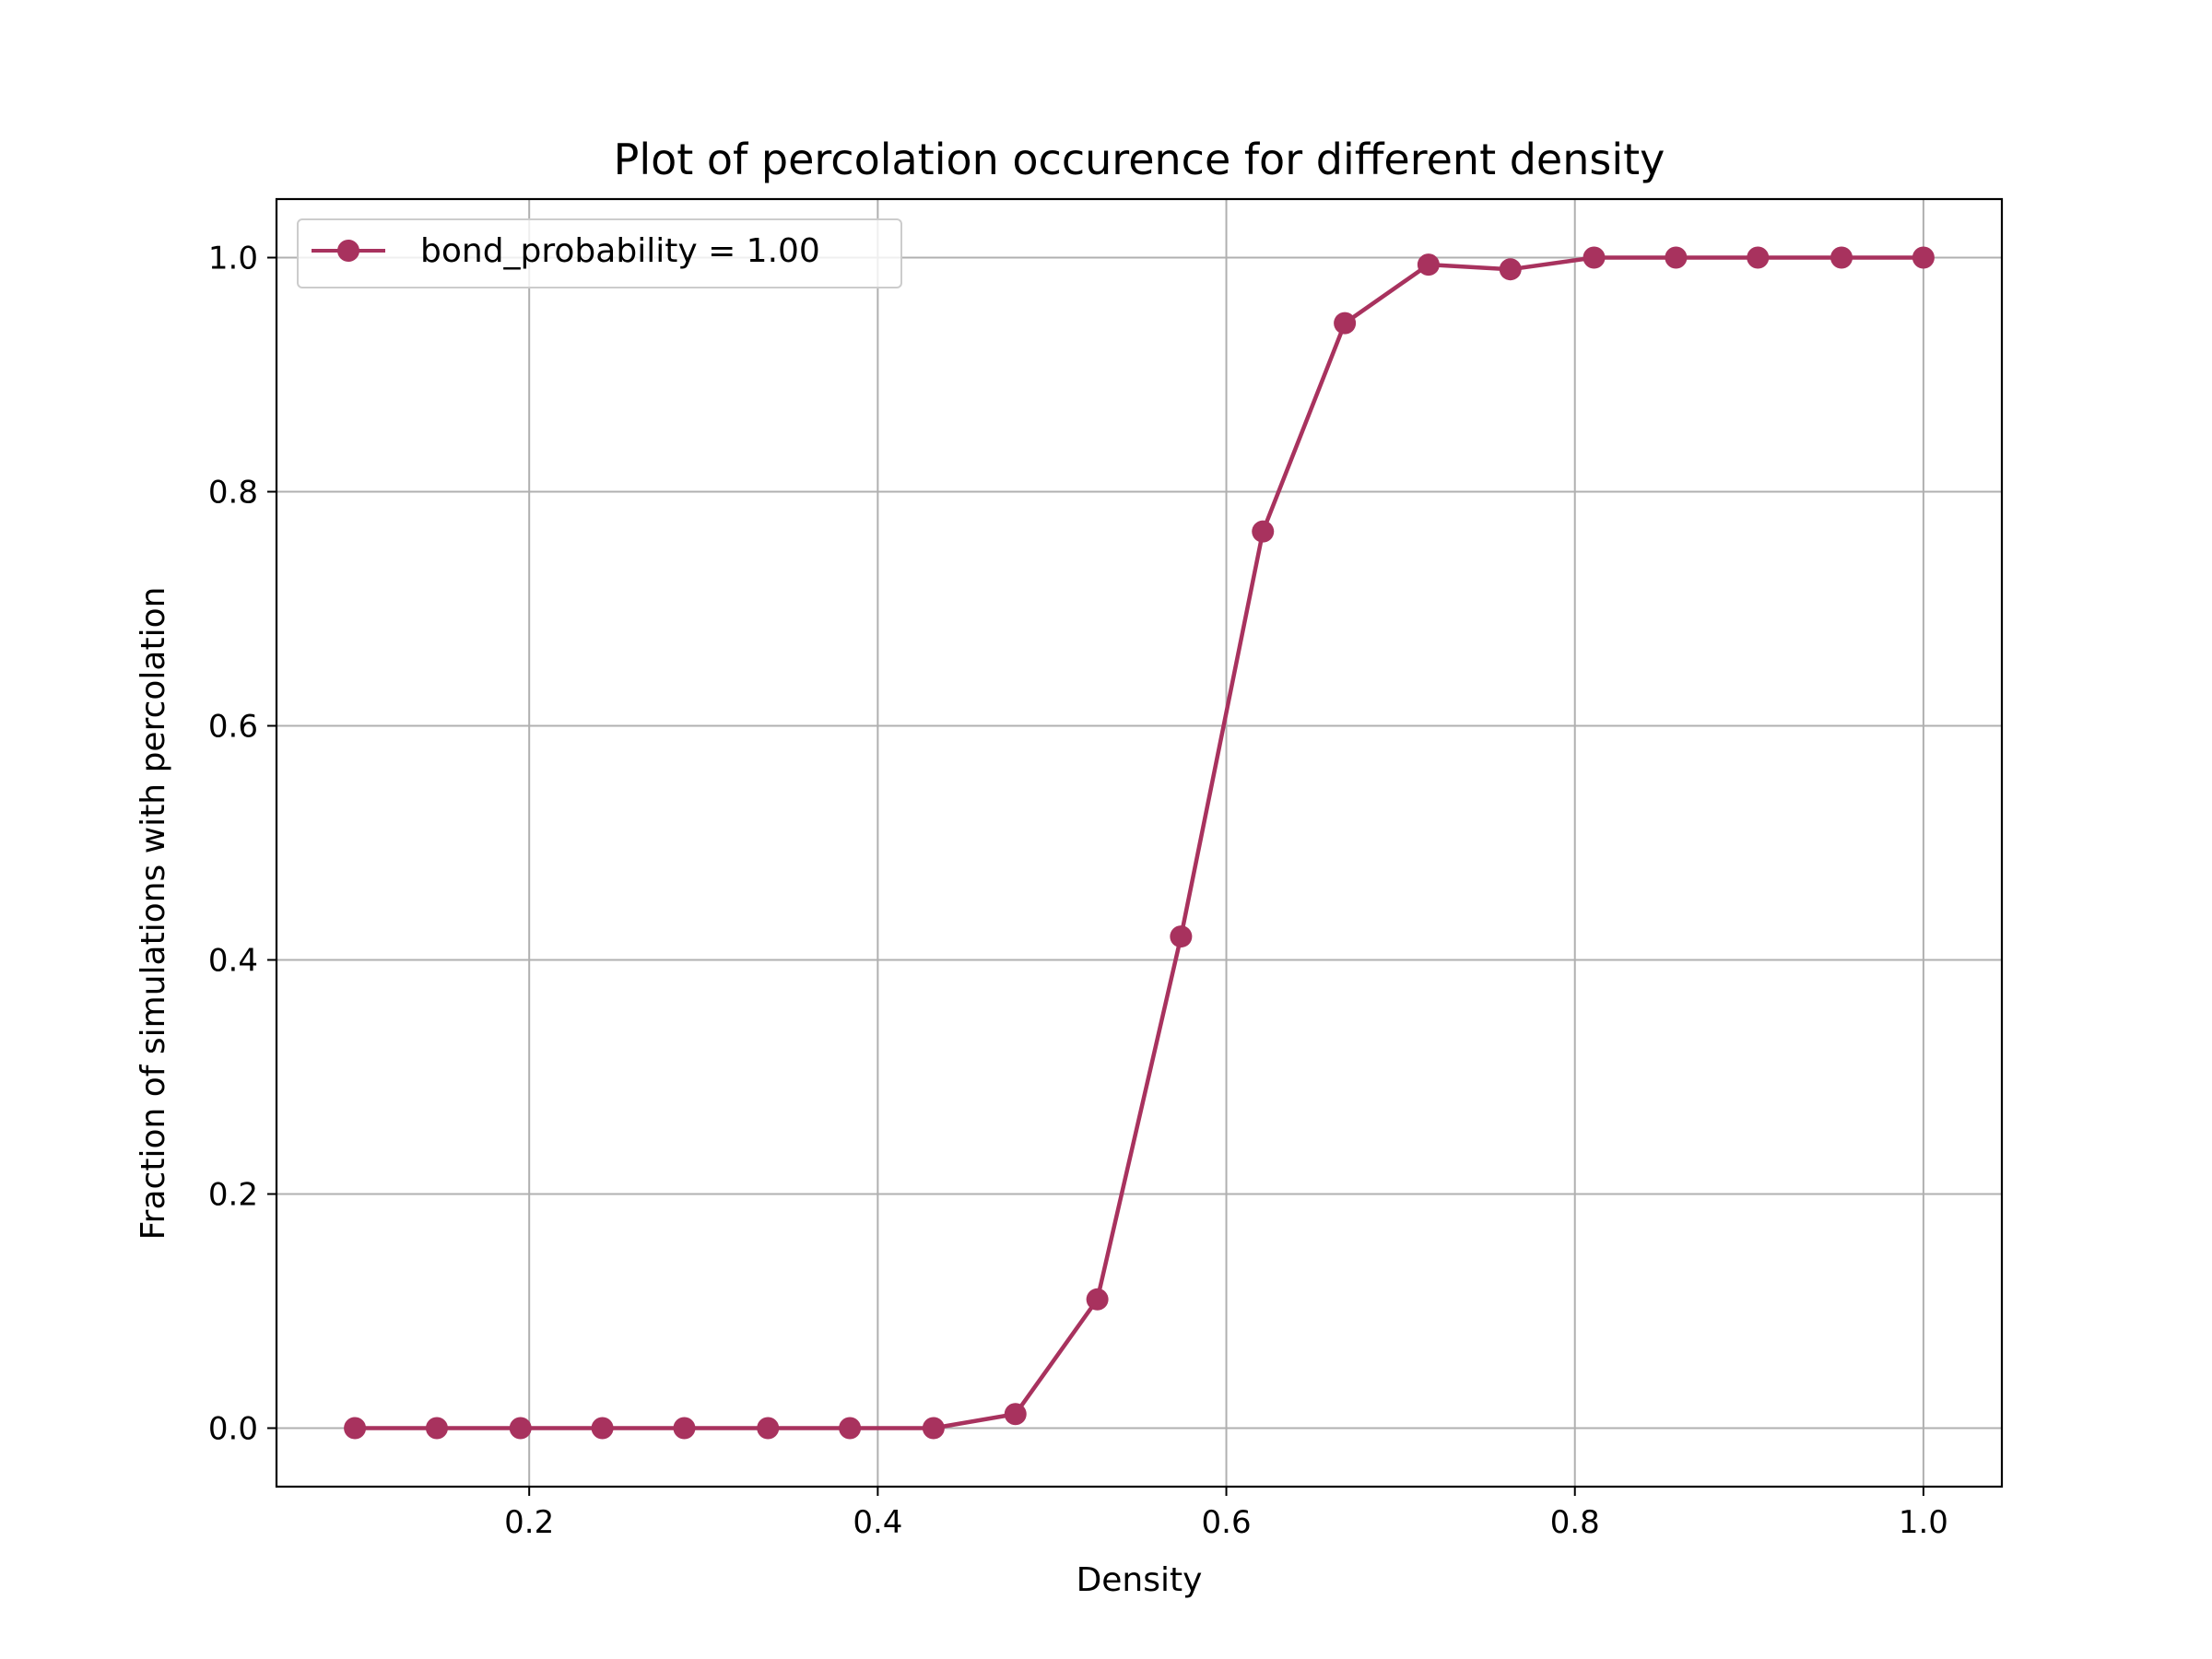 Image resolution: width=2212 pixels, height=1659 pixels. Describe the element at coordinates (153, 914) in the screenshot. I see `y-axis-label: Fraction of simulations with percolation` at that location.